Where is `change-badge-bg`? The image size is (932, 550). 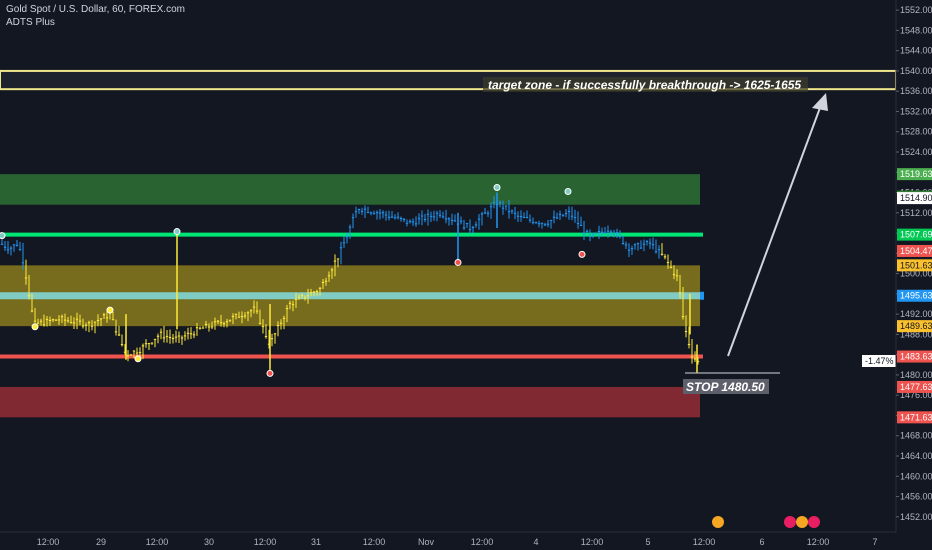
change-badge-bg is located at coordinates (879, 361).